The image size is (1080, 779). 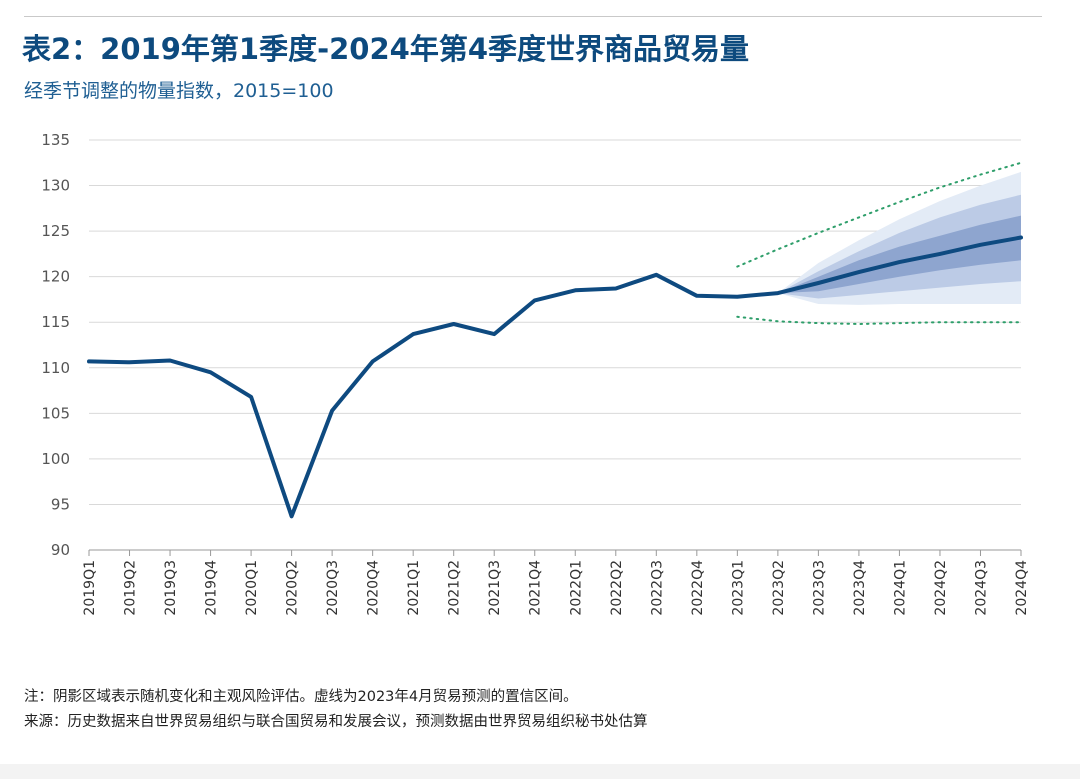 What do you see at coordinates (1022, 588) in the screenshot?
I see `x-tick-label: 2024Q4` at bounding box center [1022, 588].